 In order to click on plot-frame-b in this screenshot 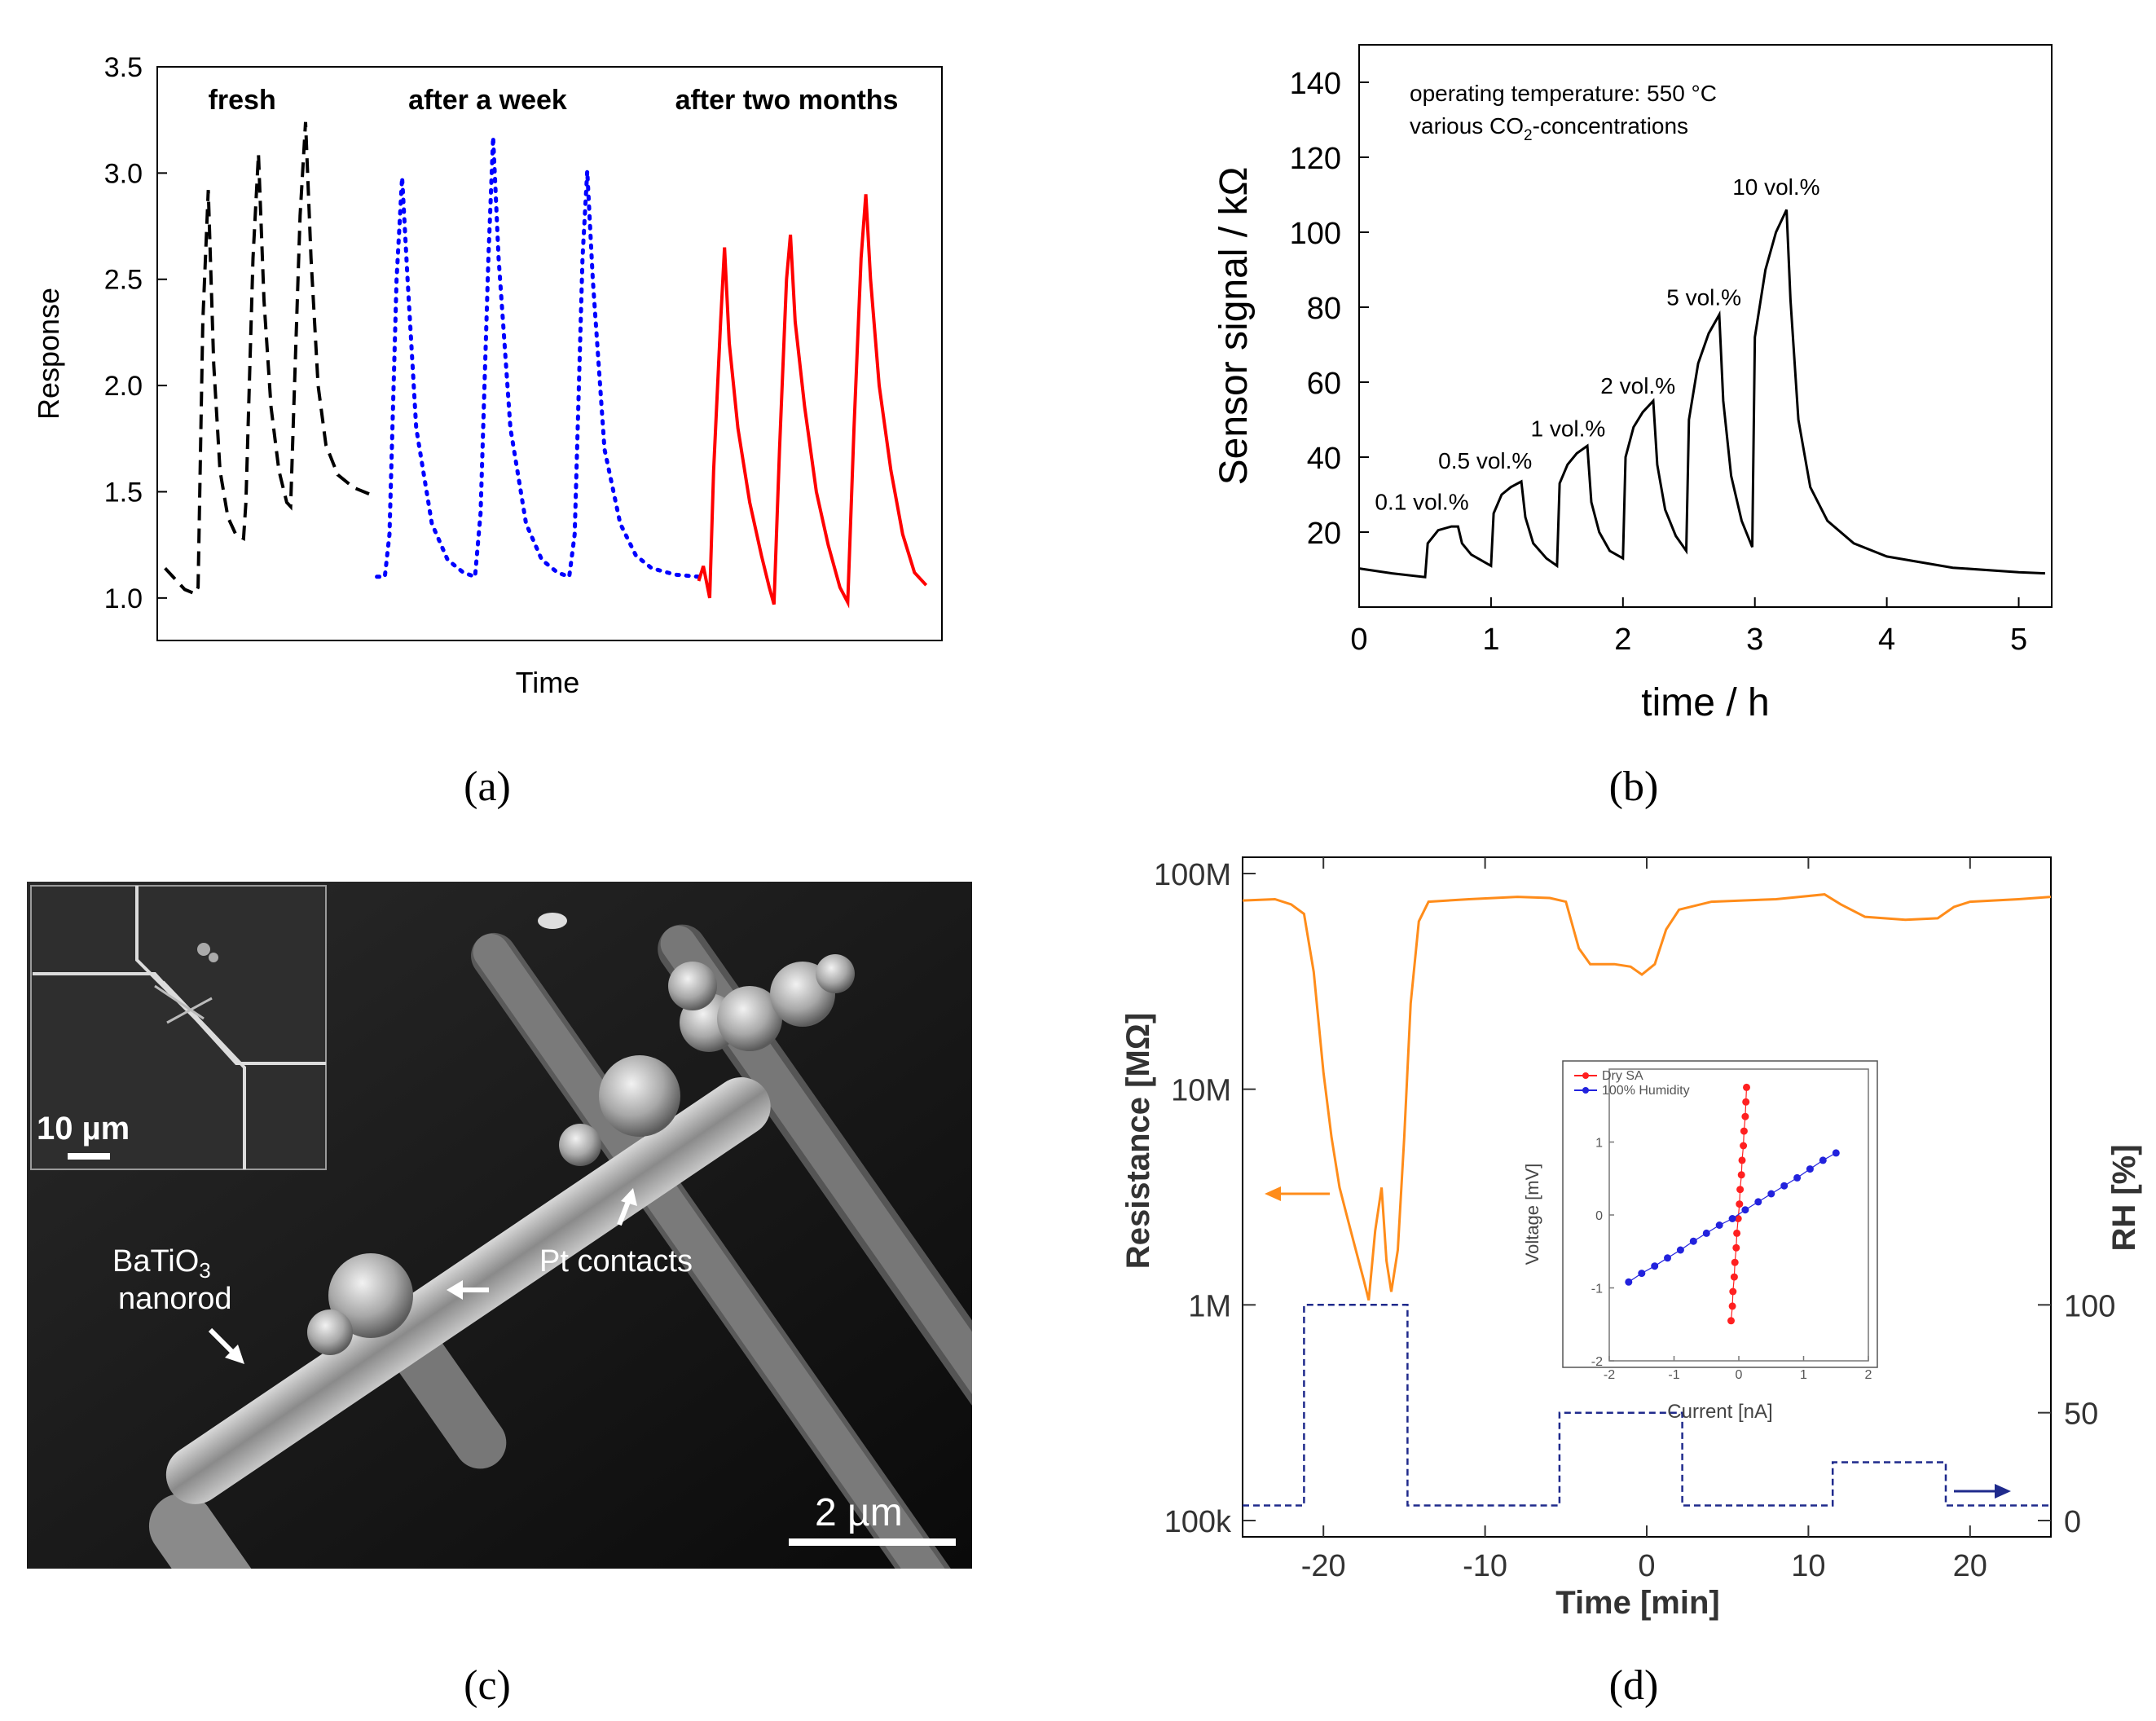, I will do `click(1705, 326)`.